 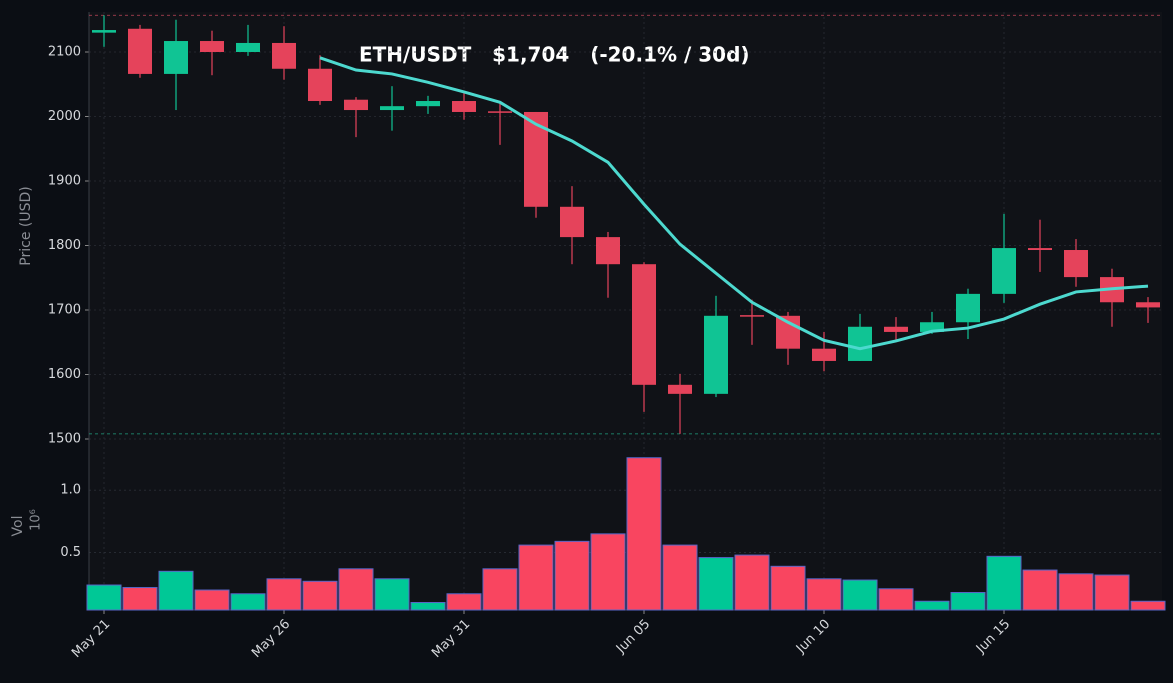 I want to click on y-tick-label: 2000, so click(x=64, y=116).